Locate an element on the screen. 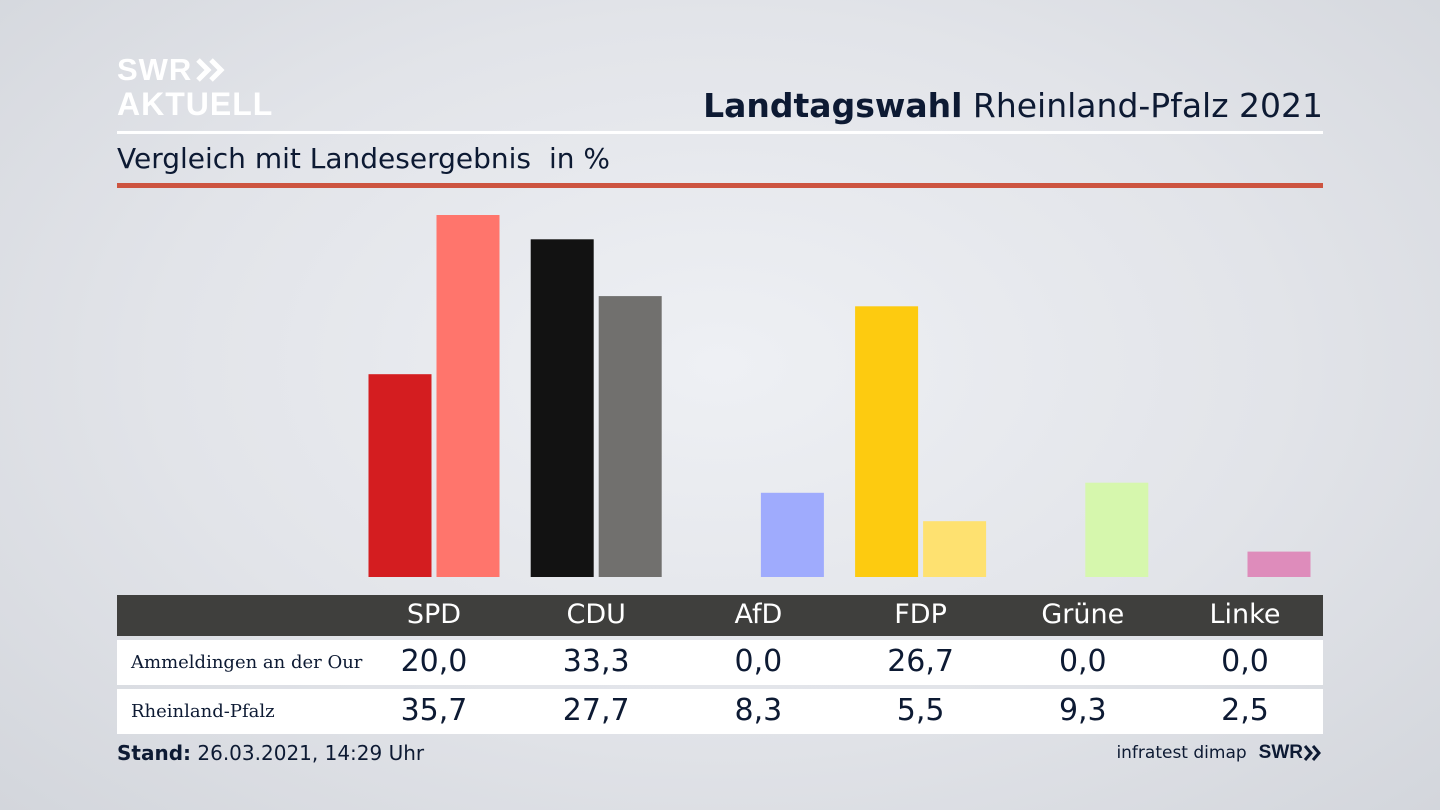  value-label-spd: 35,7 is located at coordinates (434, 710).